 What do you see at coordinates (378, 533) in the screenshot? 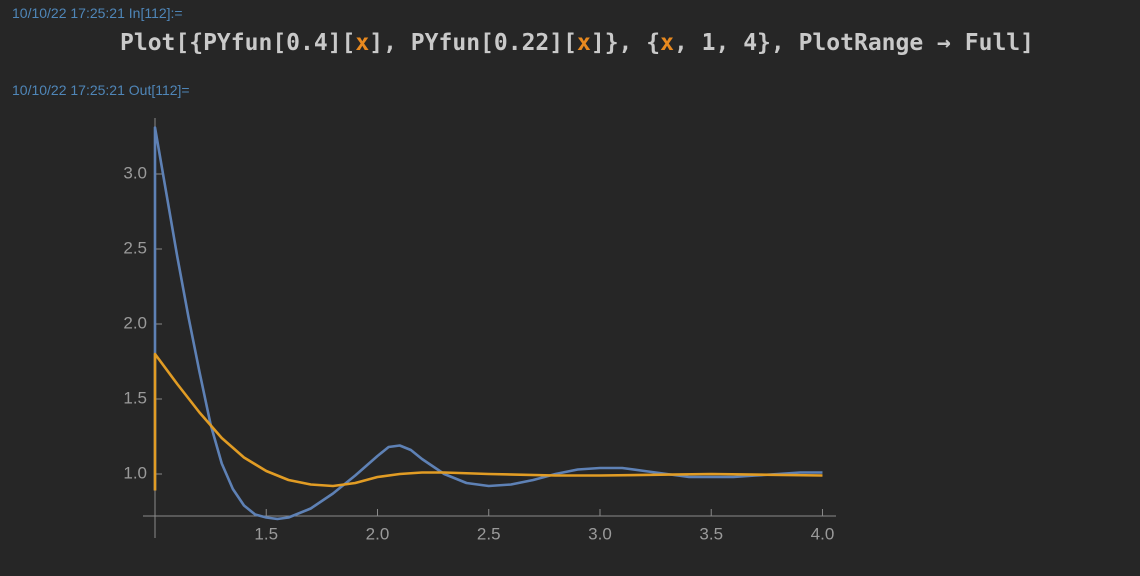
I see `x-tick-label: 2.0` at bounding box center [378, 533].